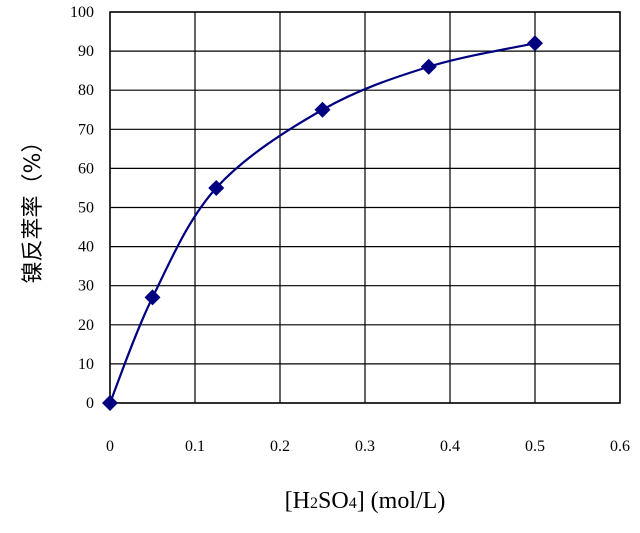 The height and width of the screenshot is (533, 640). I want to click on x-axis-ticks: 0 0.1 0.2 0.3 0.4 0.5 0.6, so click(368, 446).